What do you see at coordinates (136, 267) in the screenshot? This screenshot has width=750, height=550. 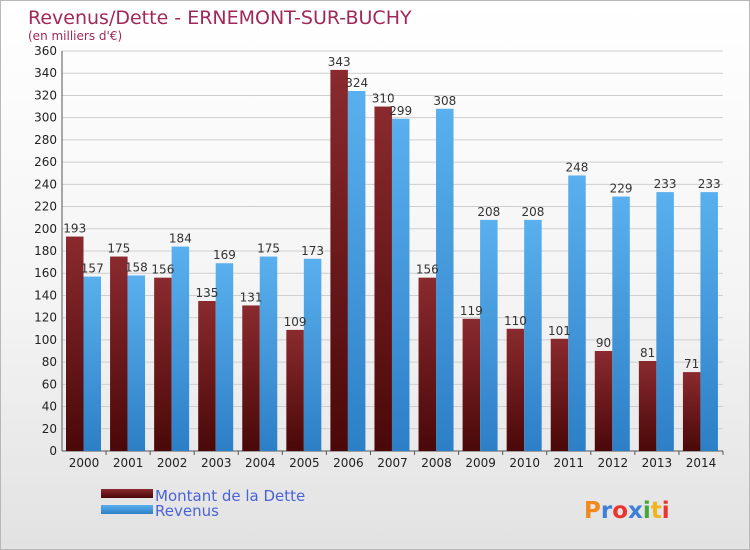 I see `data-label: 158` at bounding box center [136, 267].